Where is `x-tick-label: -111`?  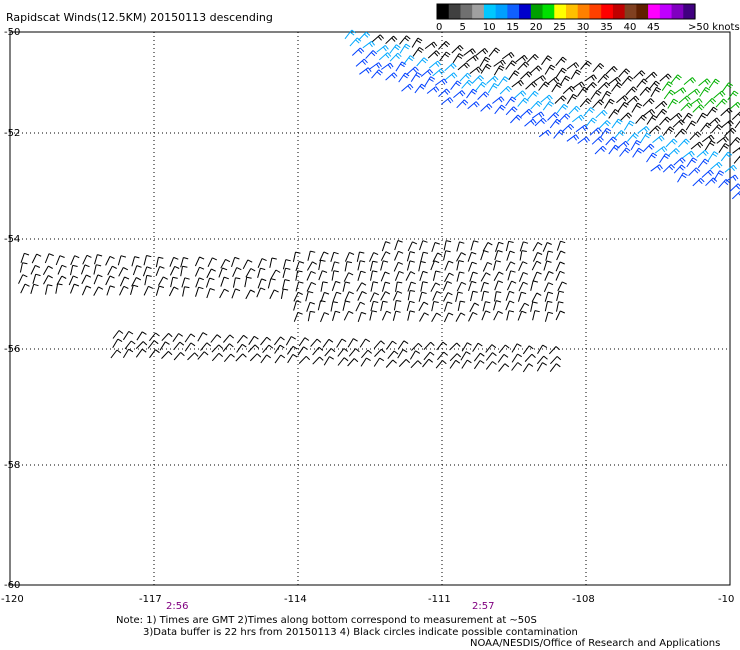 x-tick-label: -111 is located at coordinates (439, 599).